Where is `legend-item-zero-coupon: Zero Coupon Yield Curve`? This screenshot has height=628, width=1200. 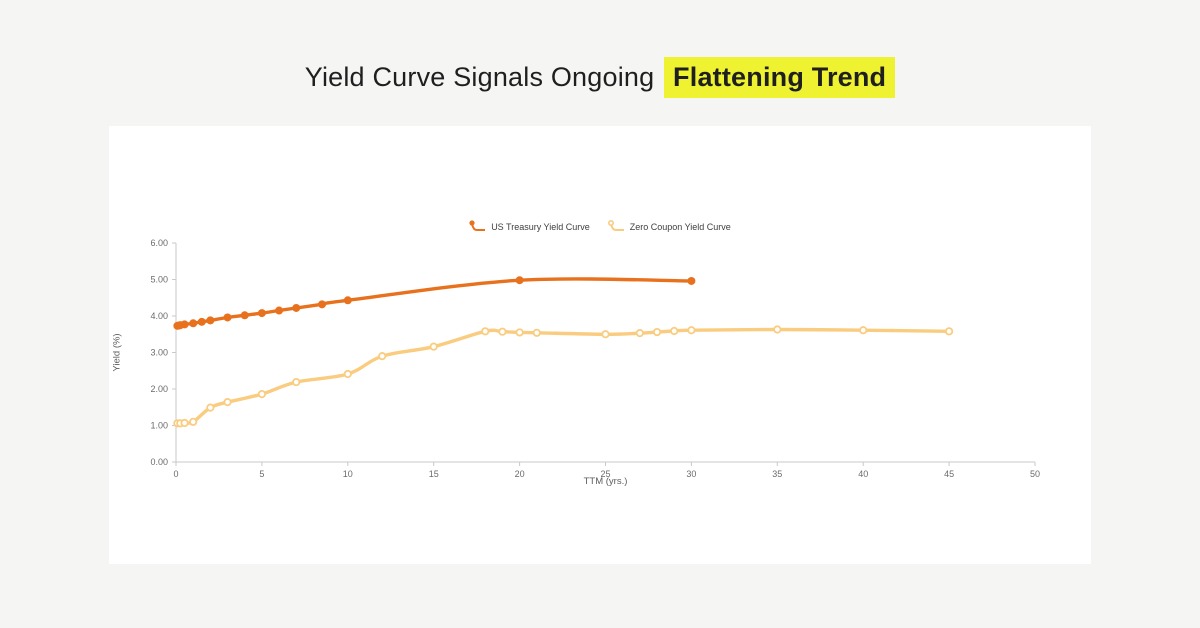 legend-item-zero-coupon: Zero Coupon Yield Curve is located at coordinates (669, 226).